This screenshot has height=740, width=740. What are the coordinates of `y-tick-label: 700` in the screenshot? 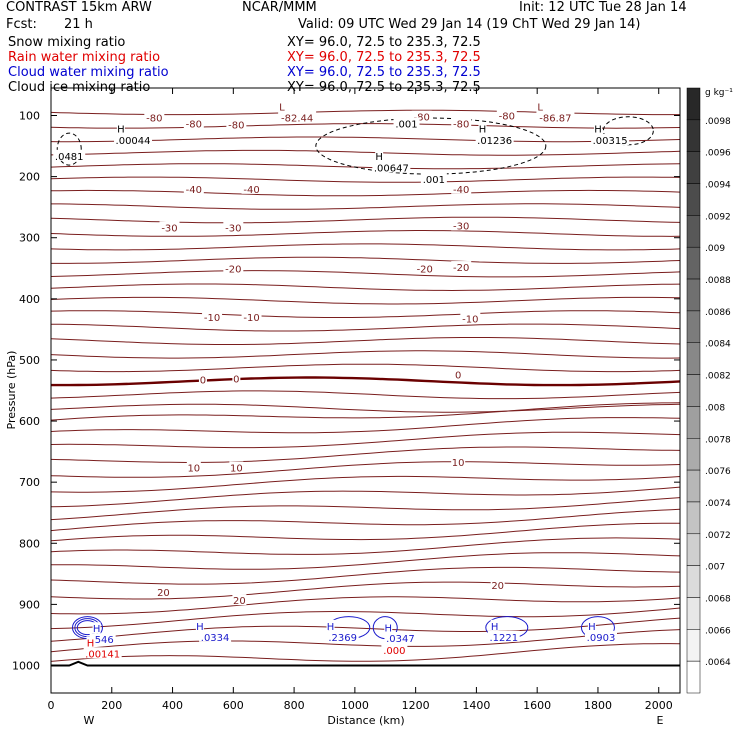 It's located at (29, 482).